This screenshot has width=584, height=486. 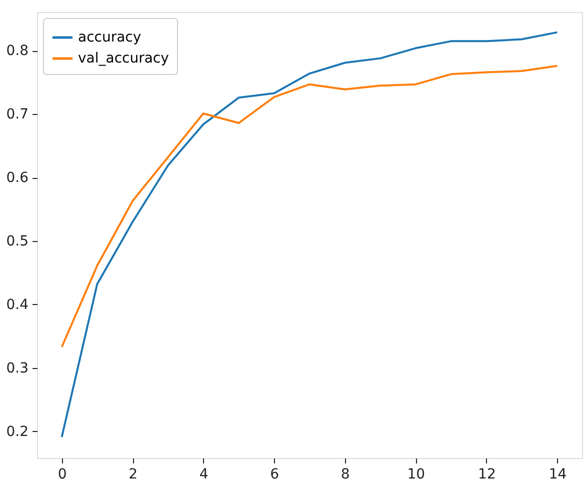 I want to click on legend-label: val_accuracy, so click(x=123, y=58).